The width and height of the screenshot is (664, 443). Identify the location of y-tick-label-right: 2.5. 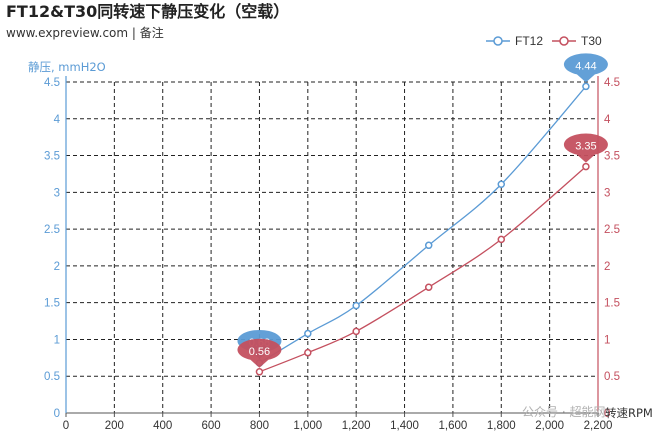
(612, 230).